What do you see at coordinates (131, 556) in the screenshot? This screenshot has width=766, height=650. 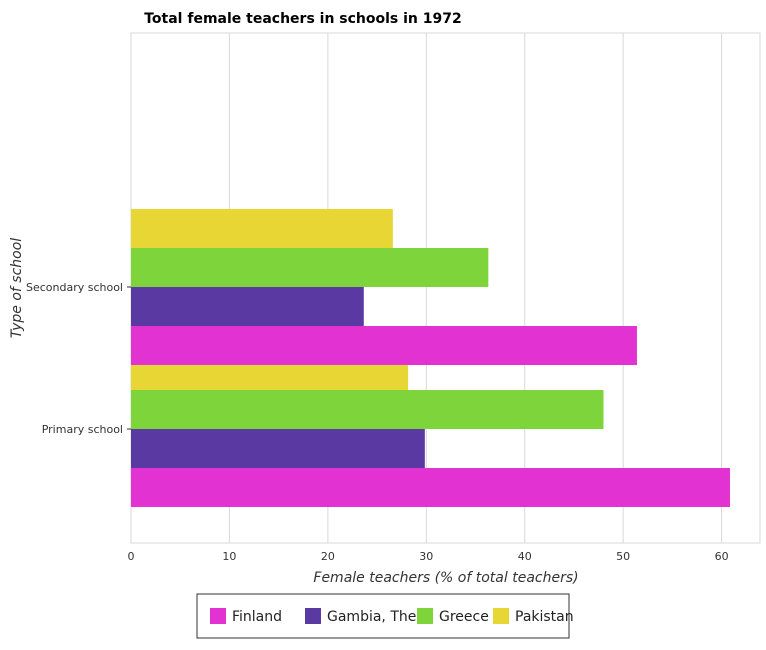 I see `x-tick-label: 0` at bounding box center [131, 556].